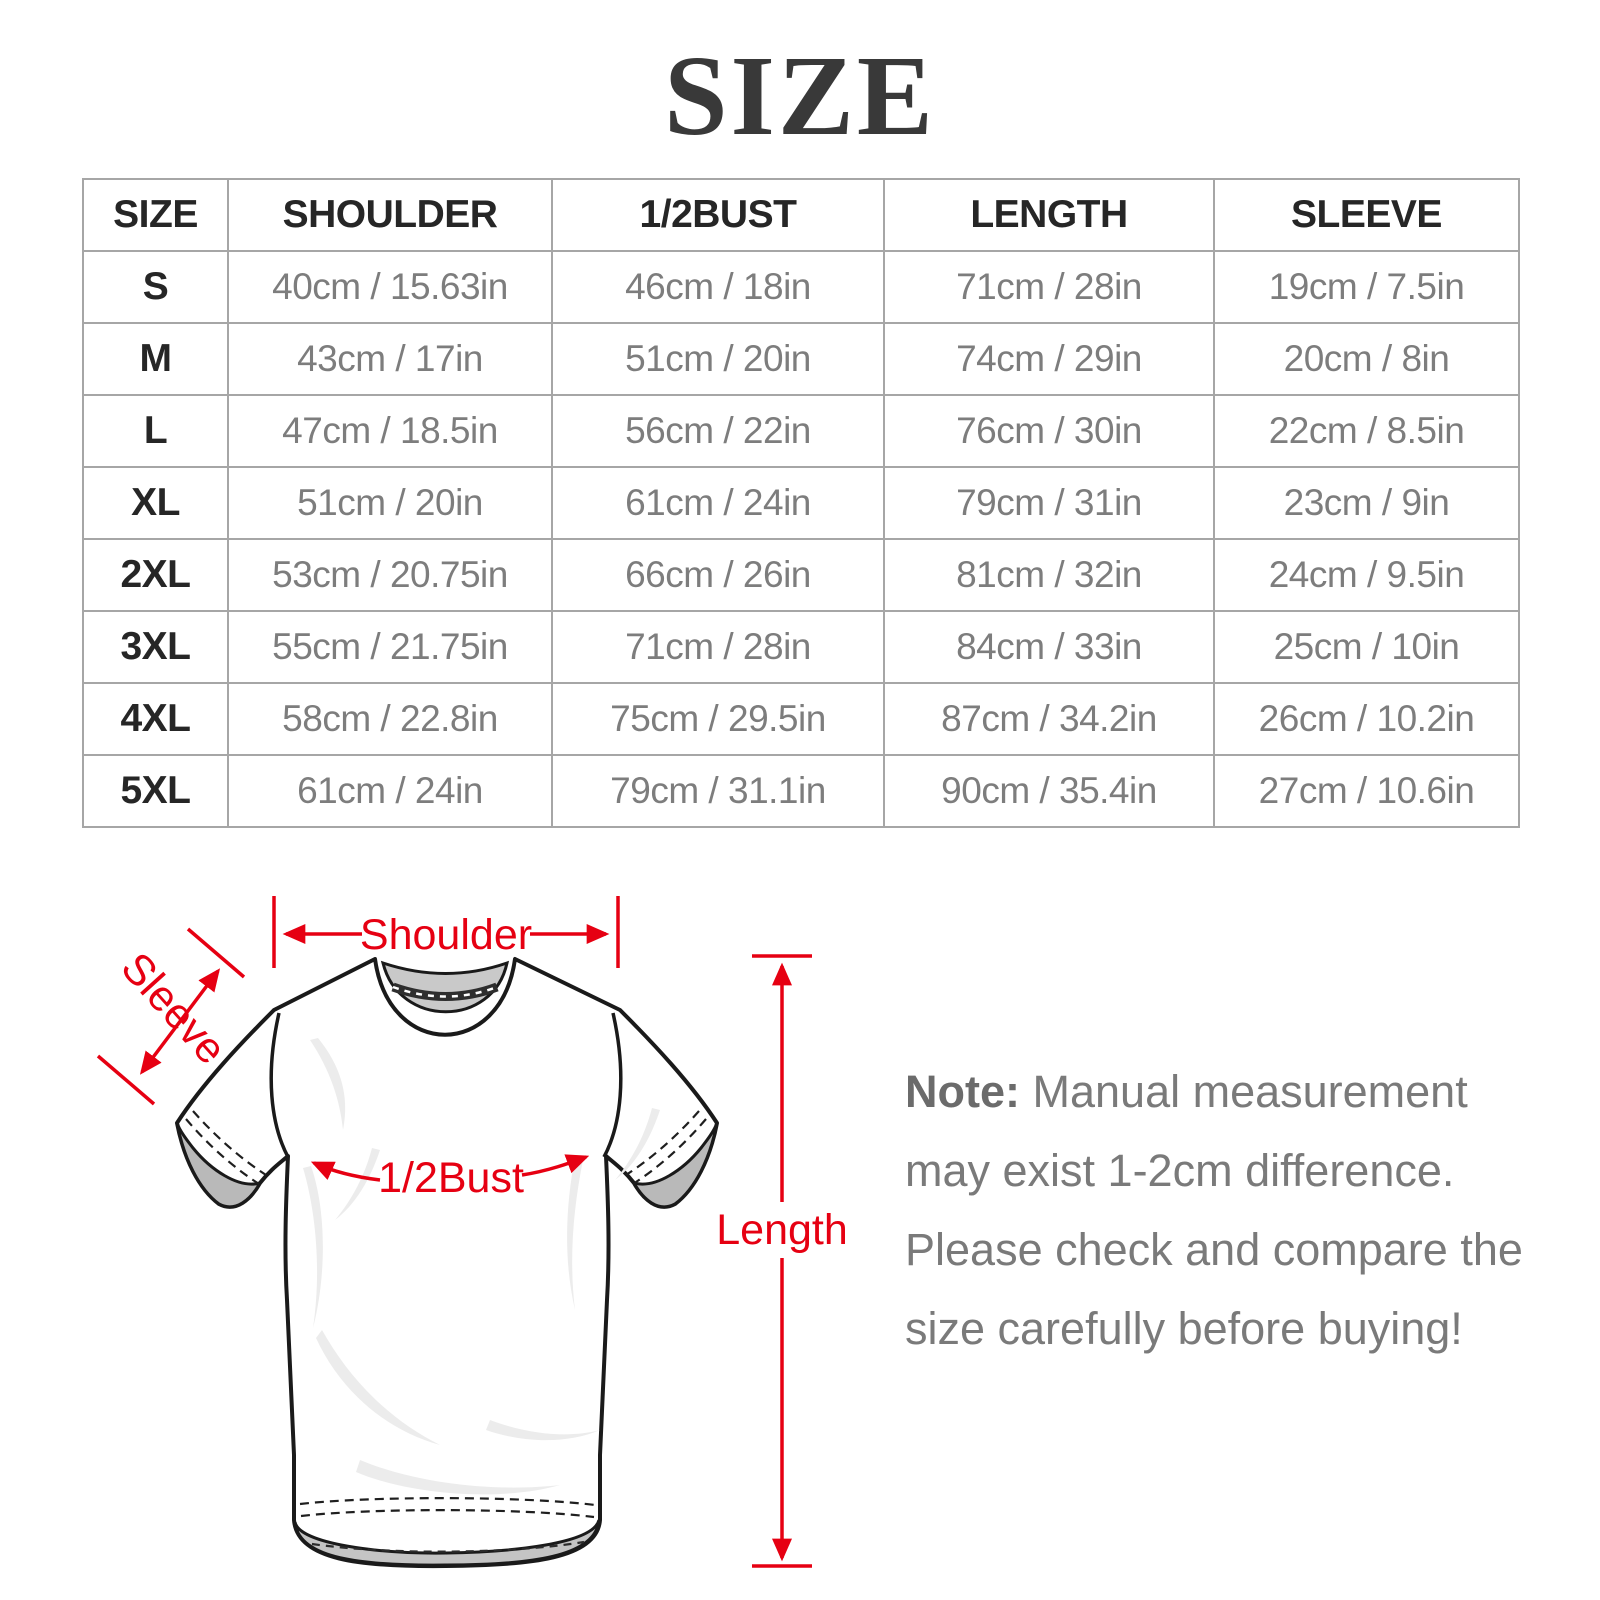 This screenshot has width=1600, height=1600. Describe the element at coordinates (155, 719) in the screenshot. I see `size-cell: 4XL` at that location.